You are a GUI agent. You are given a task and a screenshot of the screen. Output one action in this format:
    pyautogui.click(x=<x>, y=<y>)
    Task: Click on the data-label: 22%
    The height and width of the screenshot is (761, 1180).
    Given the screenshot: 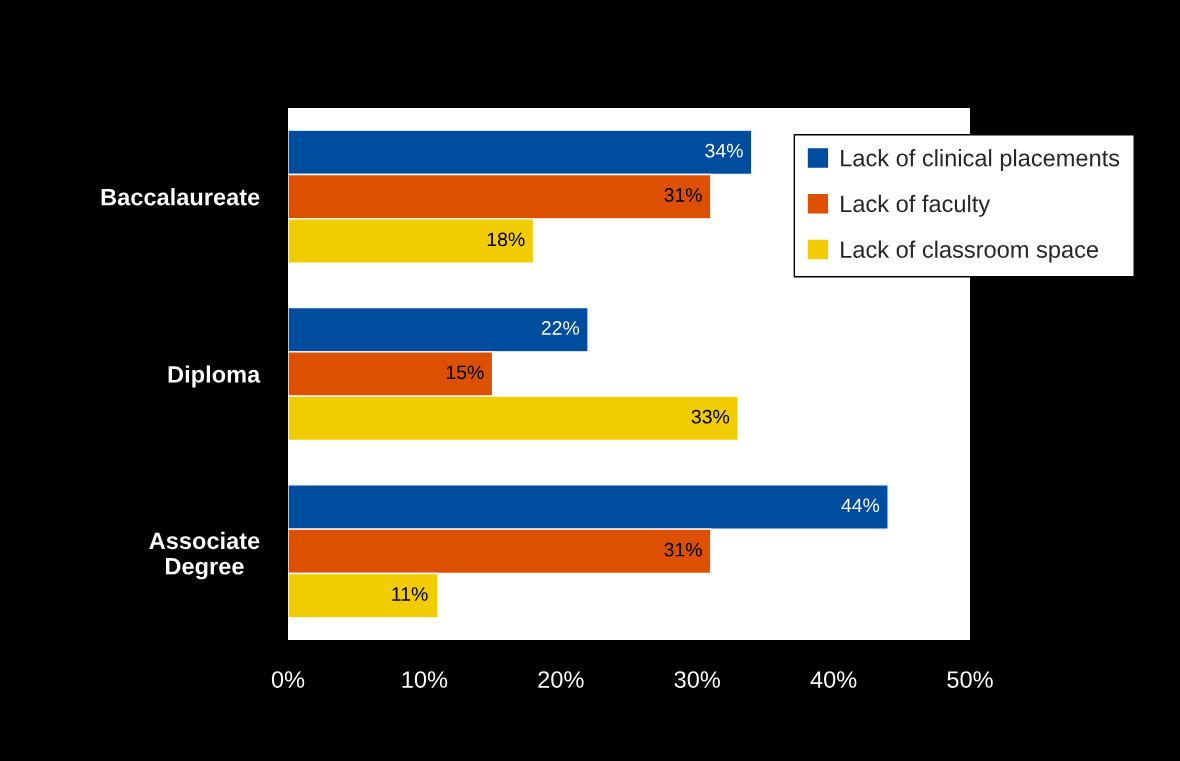 What is the action you would take?
    pyautogui.click(x=560, y=328)
    